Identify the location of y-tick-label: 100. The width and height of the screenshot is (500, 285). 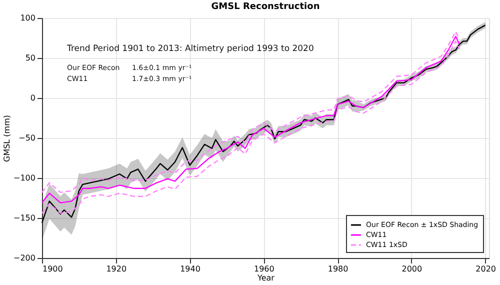
(28, 18).